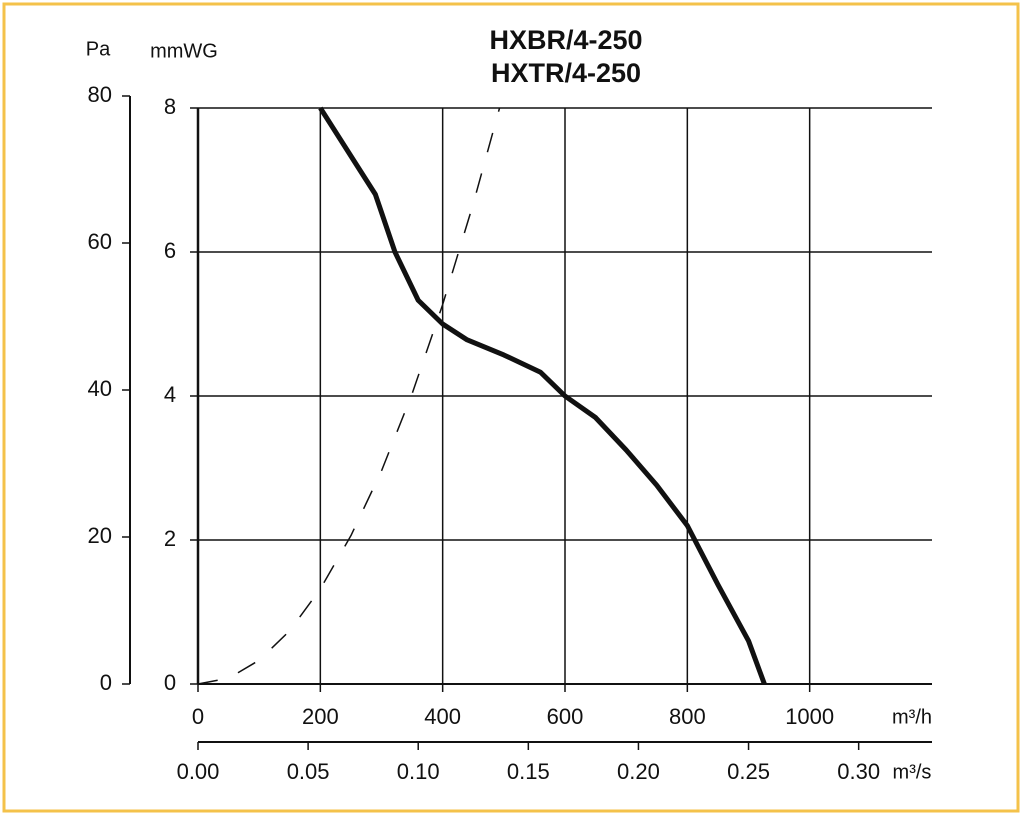 The height and width of the screenshot is (819, 1024). What do you see at coordinates (565, 716) in the screenshot?
I see `x-tick-label: 600` at bounding box center [565, 716].